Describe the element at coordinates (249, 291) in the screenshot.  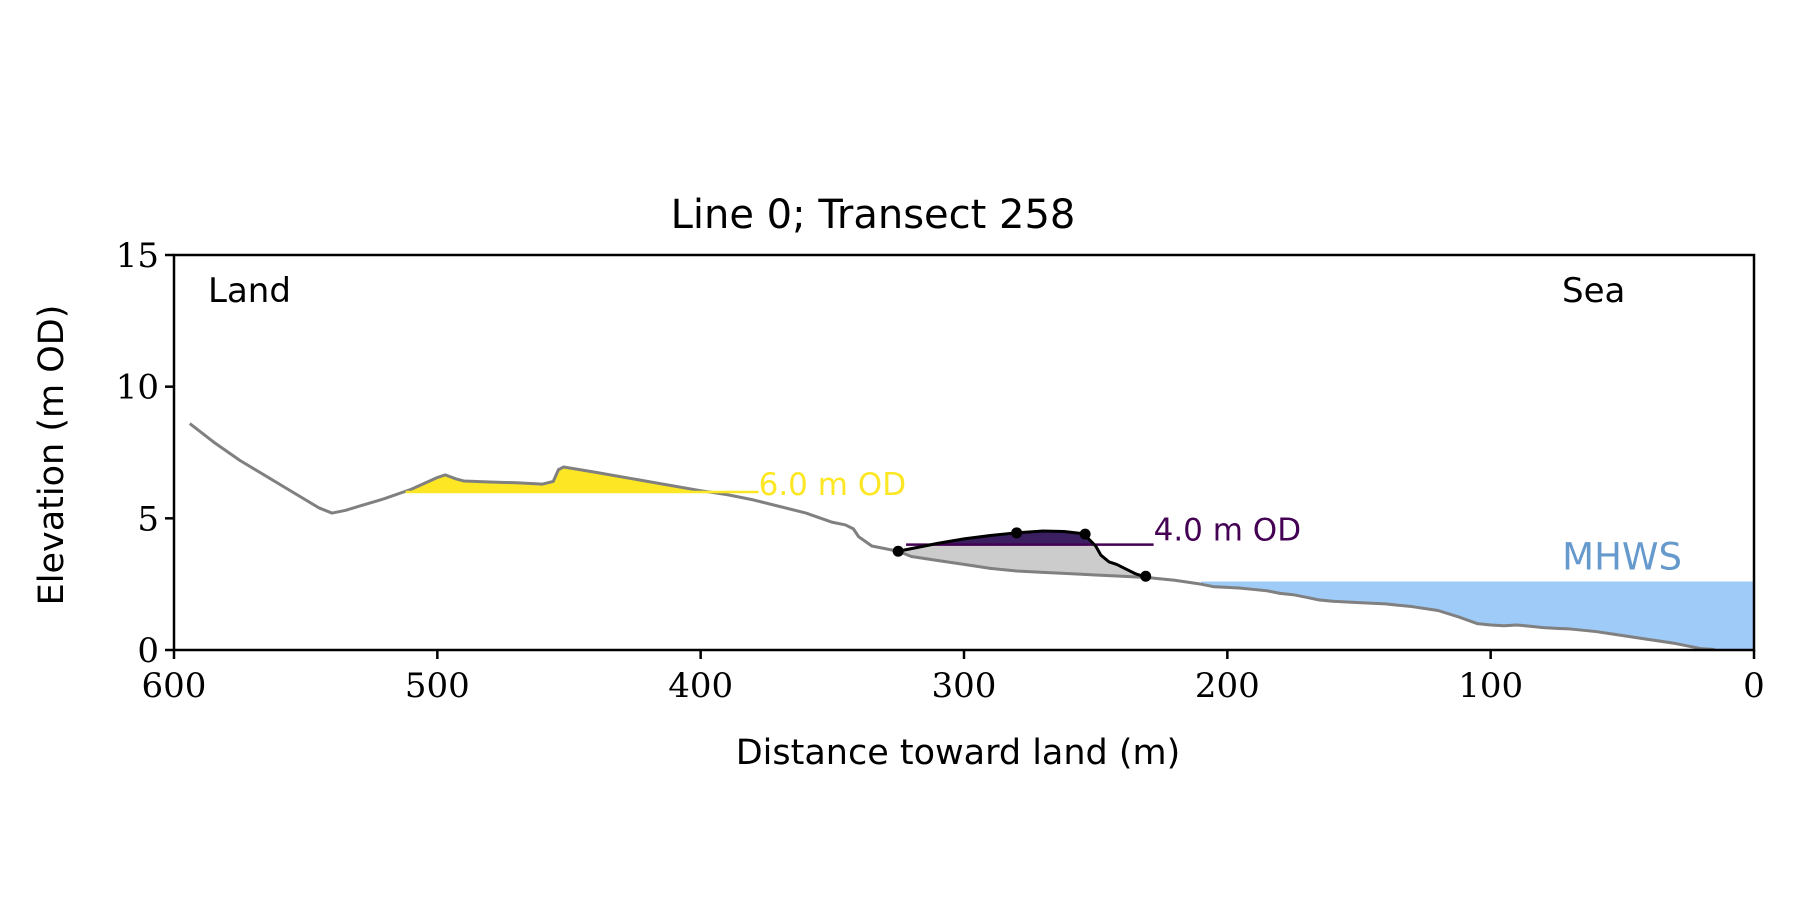
I see `land-label: Land` at that location.